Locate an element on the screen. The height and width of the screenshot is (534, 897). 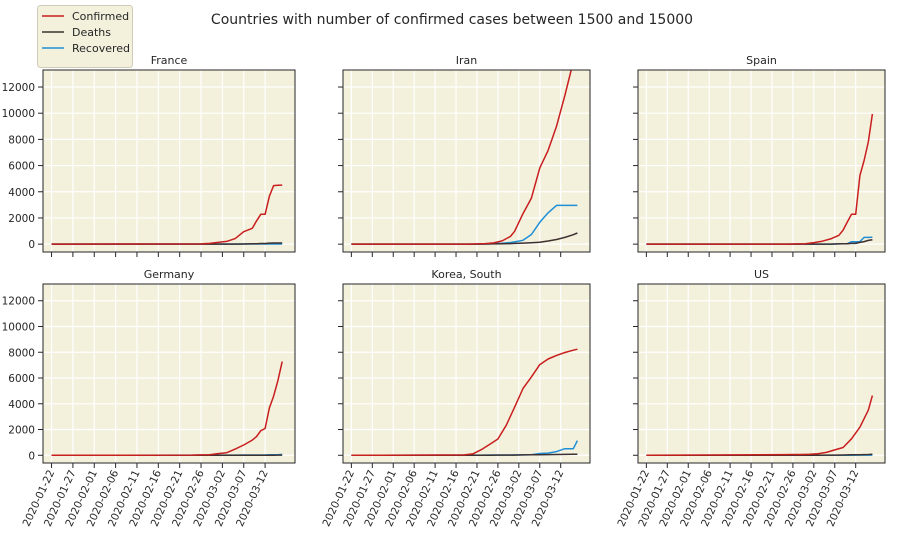
panel-france: 0 2000 4000 6000 8000 10000 12000 France is located at coordinates (149, 155).